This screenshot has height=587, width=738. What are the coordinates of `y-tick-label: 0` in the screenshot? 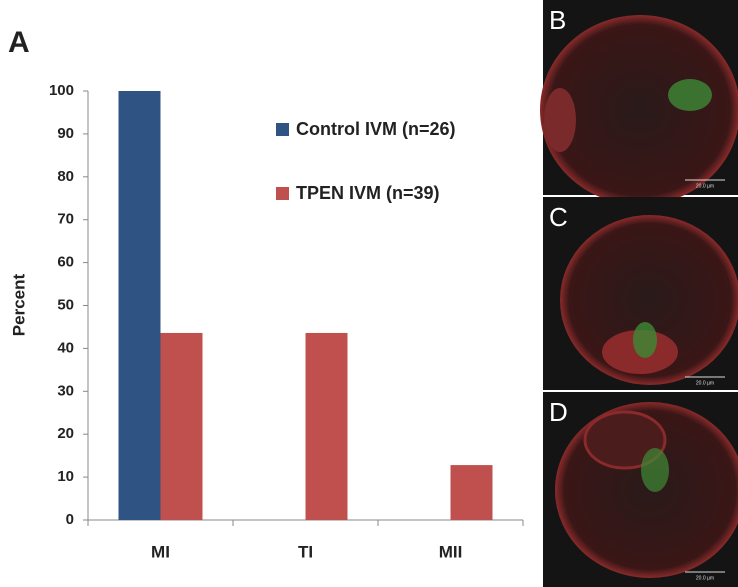 It's located at (70, 519).